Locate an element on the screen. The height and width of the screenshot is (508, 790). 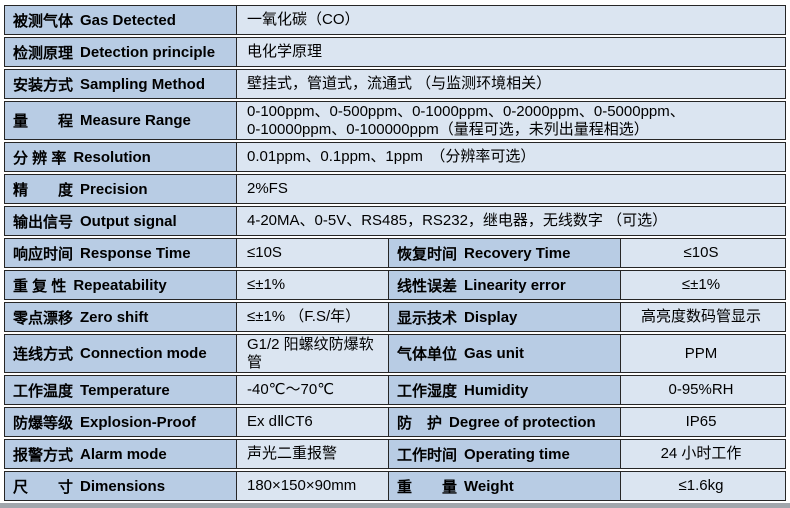
table-row: 检测原理 Detection principle 电化学原理 is located at coordinates (395, 52).